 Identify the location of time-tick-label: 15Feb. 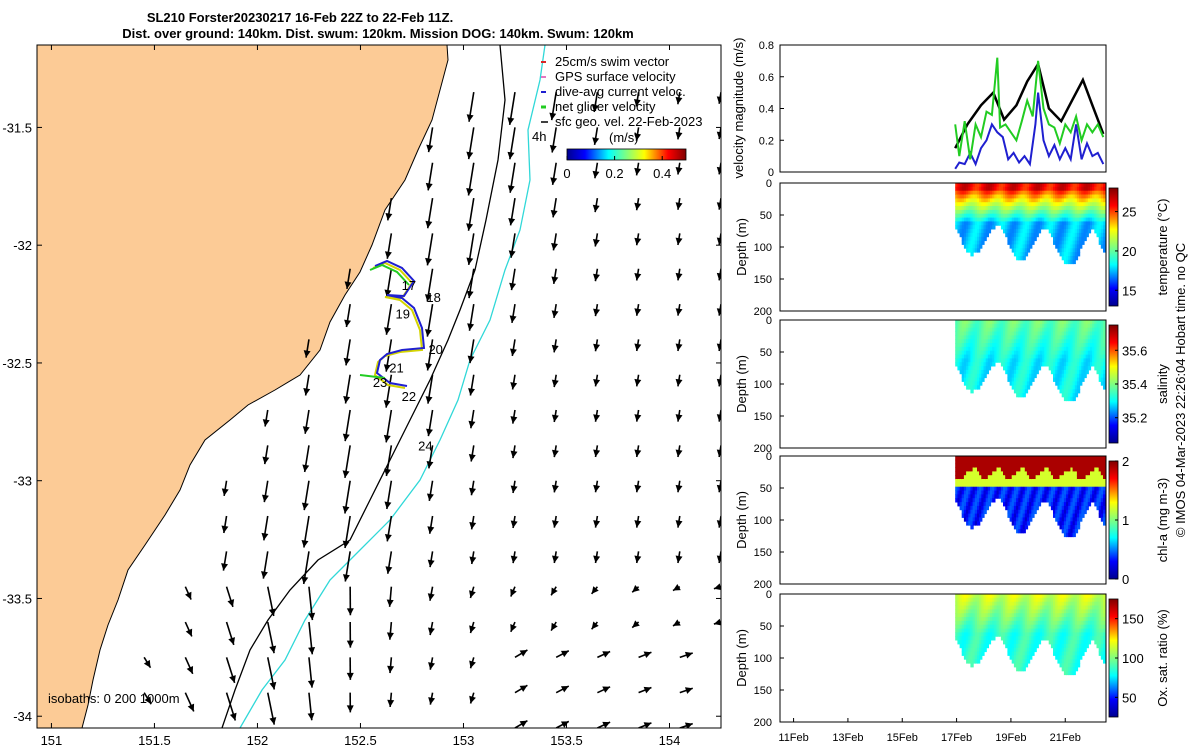
(902, 738).